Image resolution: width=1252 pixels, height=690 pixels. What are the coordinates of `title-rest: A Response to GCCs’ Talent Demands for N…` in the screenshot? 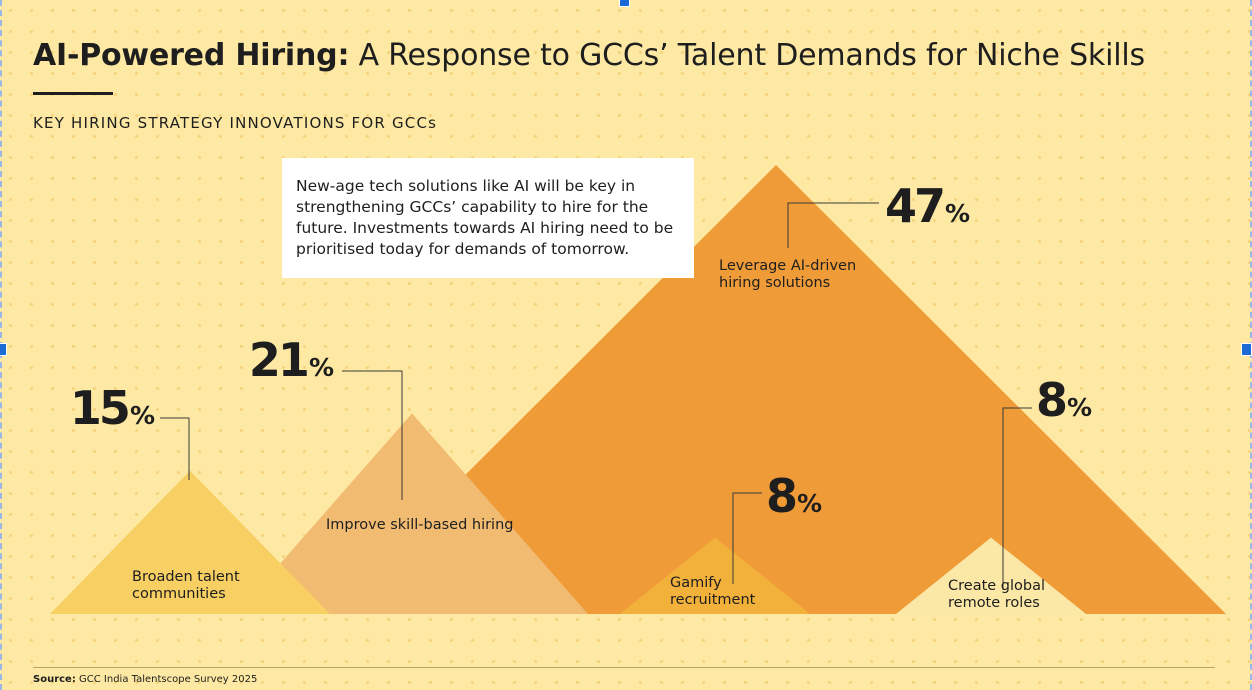 It's located at (752, 55).